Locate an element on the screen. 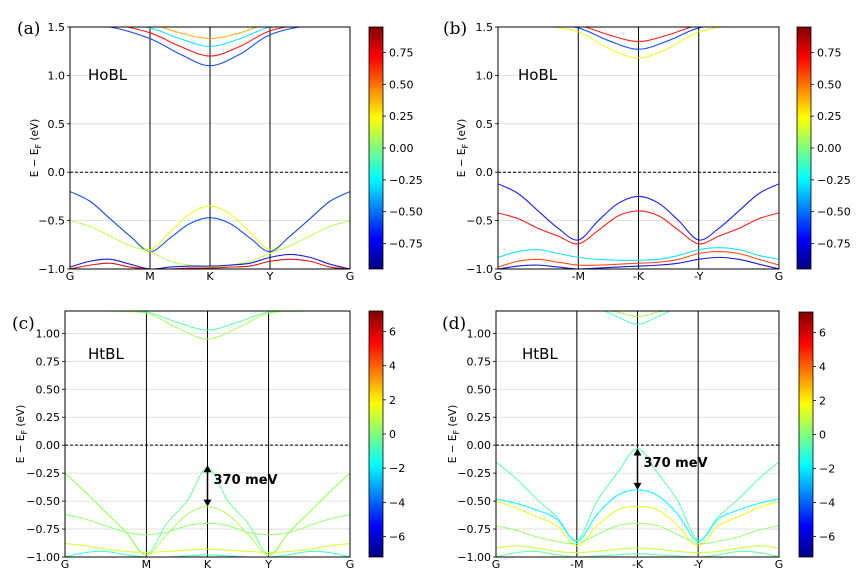 The height and width of the screenshot is (587, 867). colorbar-tick-label: 0 is located at coordinates (392, 434).